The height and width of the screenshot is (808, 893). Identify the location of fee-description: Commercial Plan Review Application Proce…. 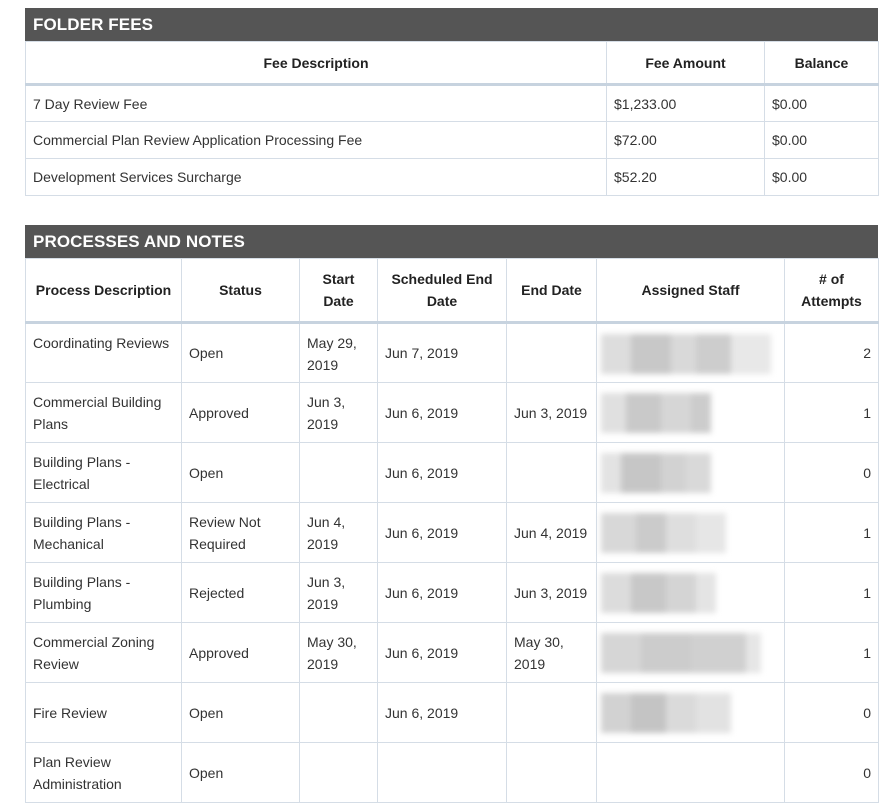
(316, 140).